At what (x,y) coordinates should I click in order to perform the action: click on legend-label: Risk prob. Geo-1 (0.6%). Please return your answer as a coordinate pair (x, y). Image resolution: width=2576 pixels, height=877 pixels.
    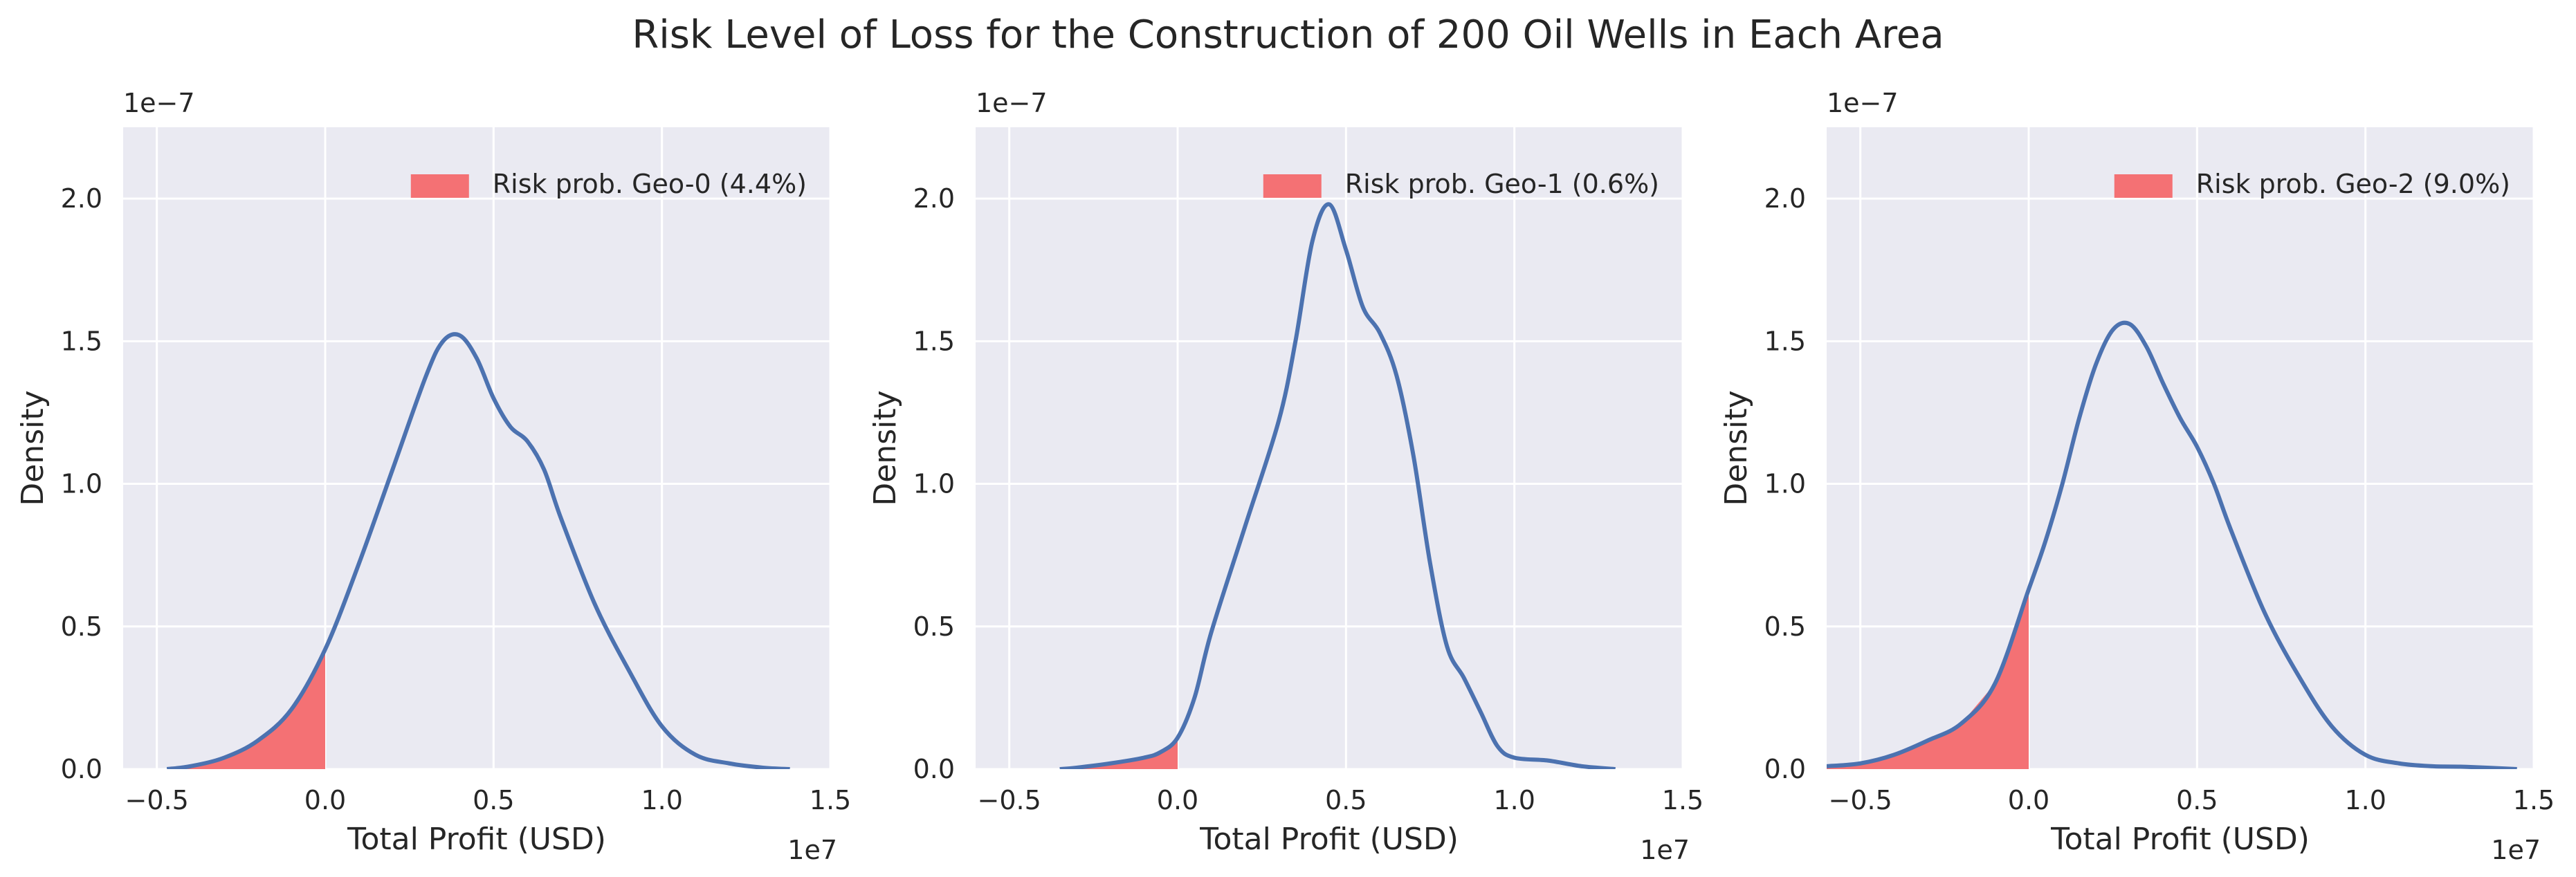
    Looking at the image, I should click on (1502, 184).